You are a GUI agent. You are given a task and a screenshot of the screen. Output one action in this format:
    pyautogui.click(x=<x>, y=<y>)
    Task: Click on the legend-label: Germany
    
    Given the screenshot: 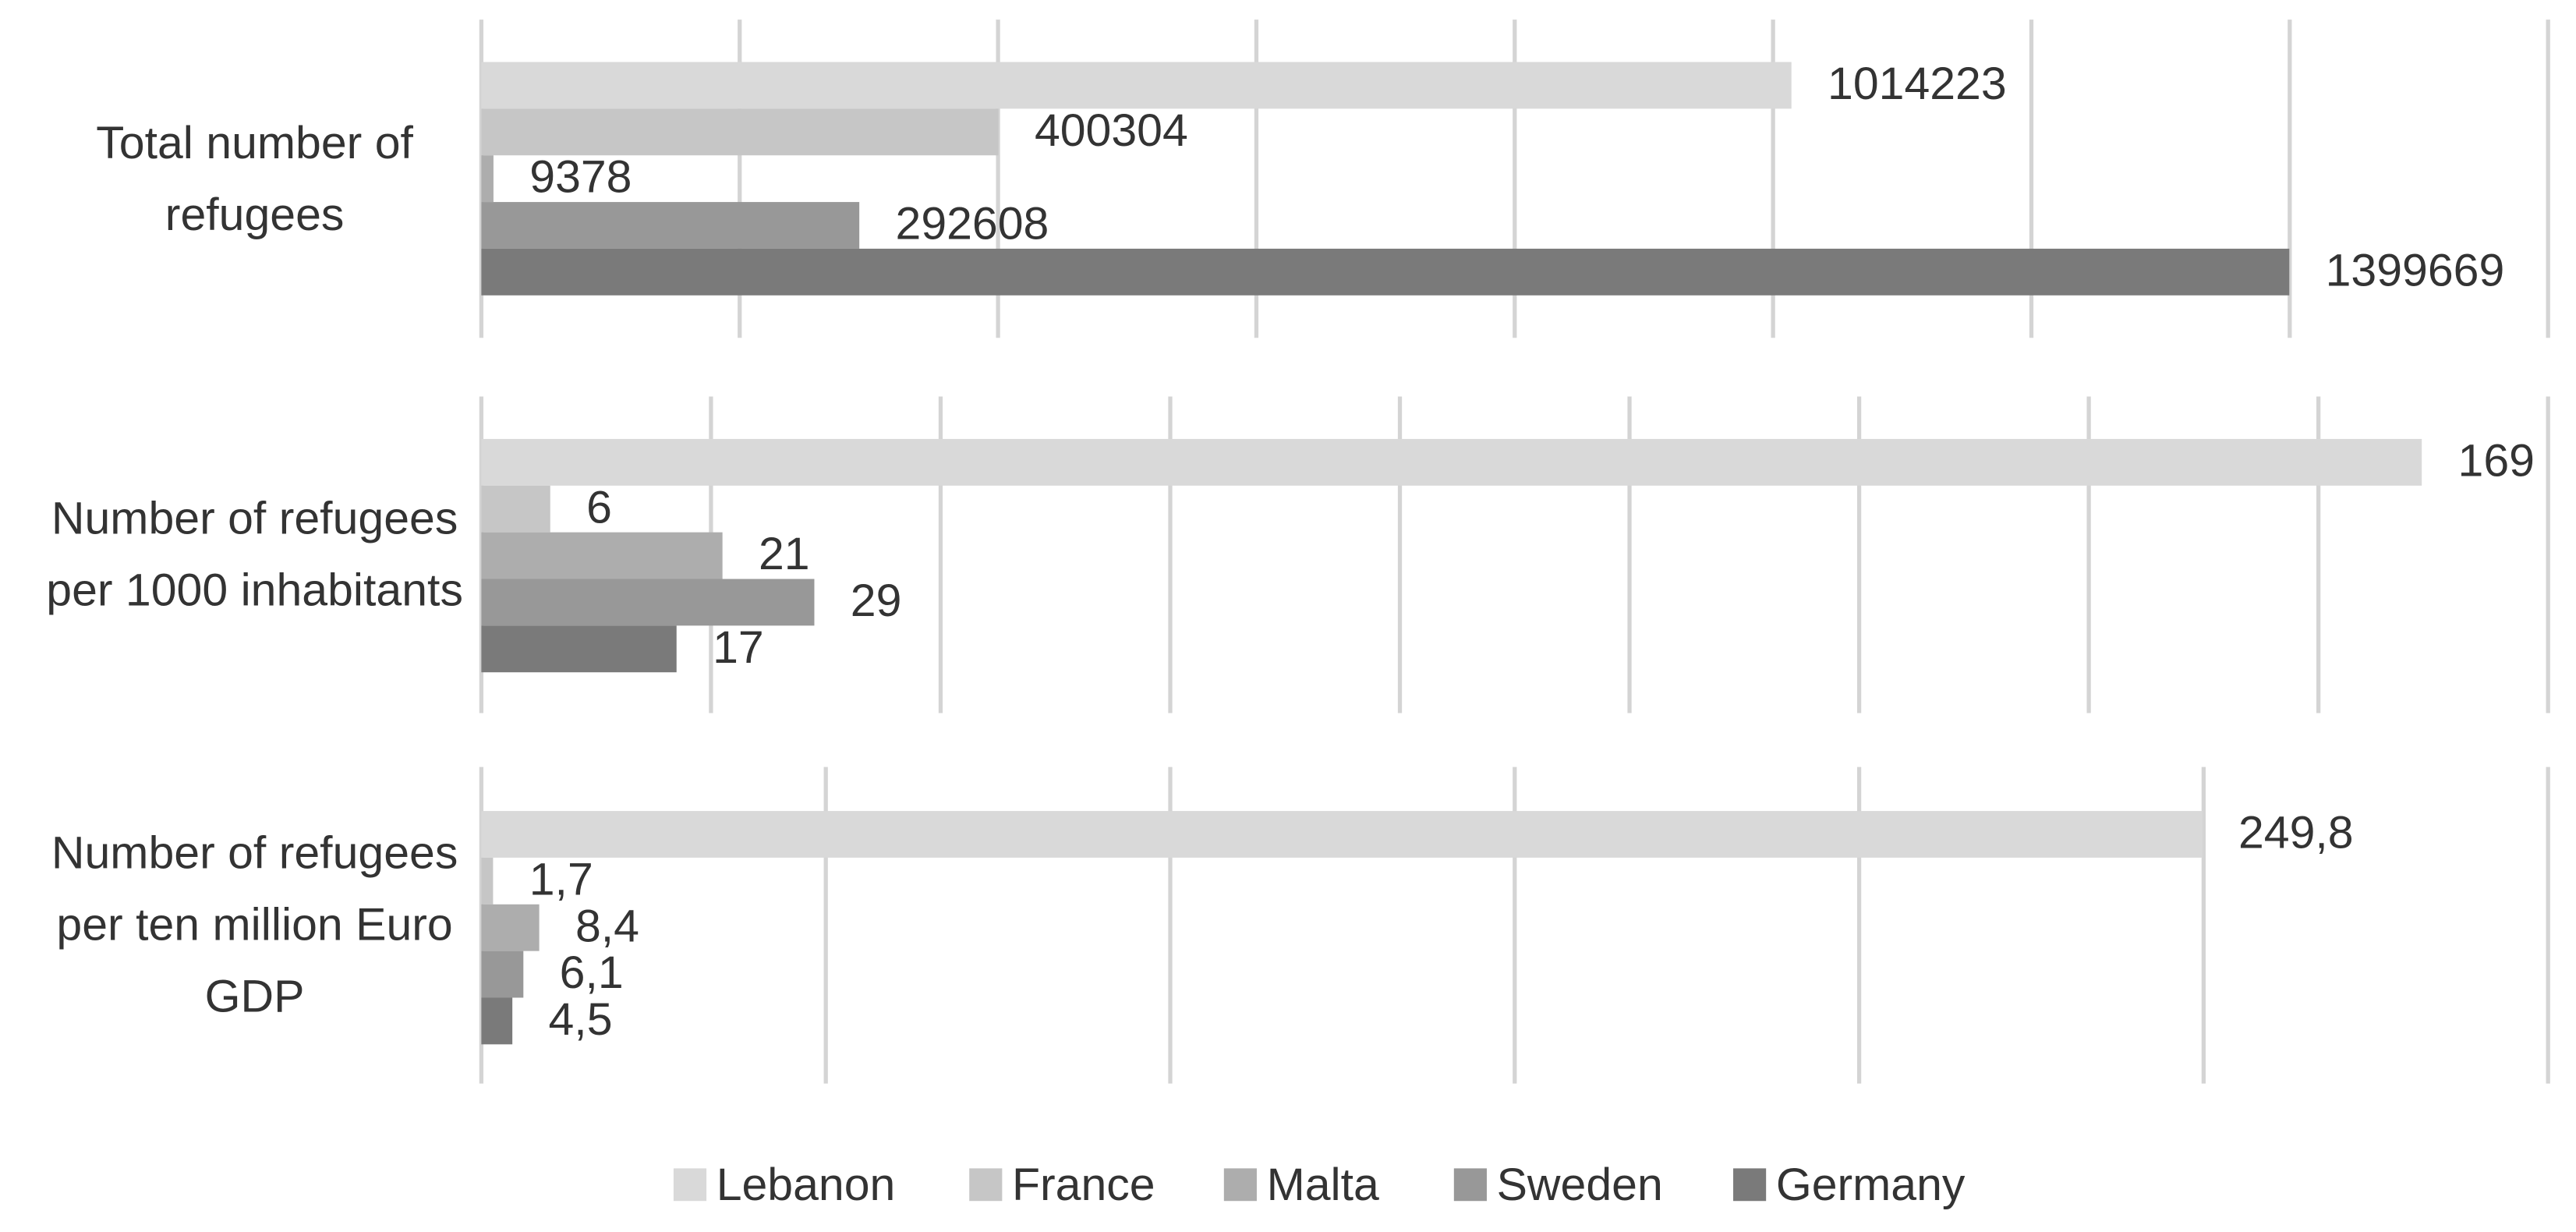 What is the action you would take?
    pyautogui.click(x=1871, y=1184)
    